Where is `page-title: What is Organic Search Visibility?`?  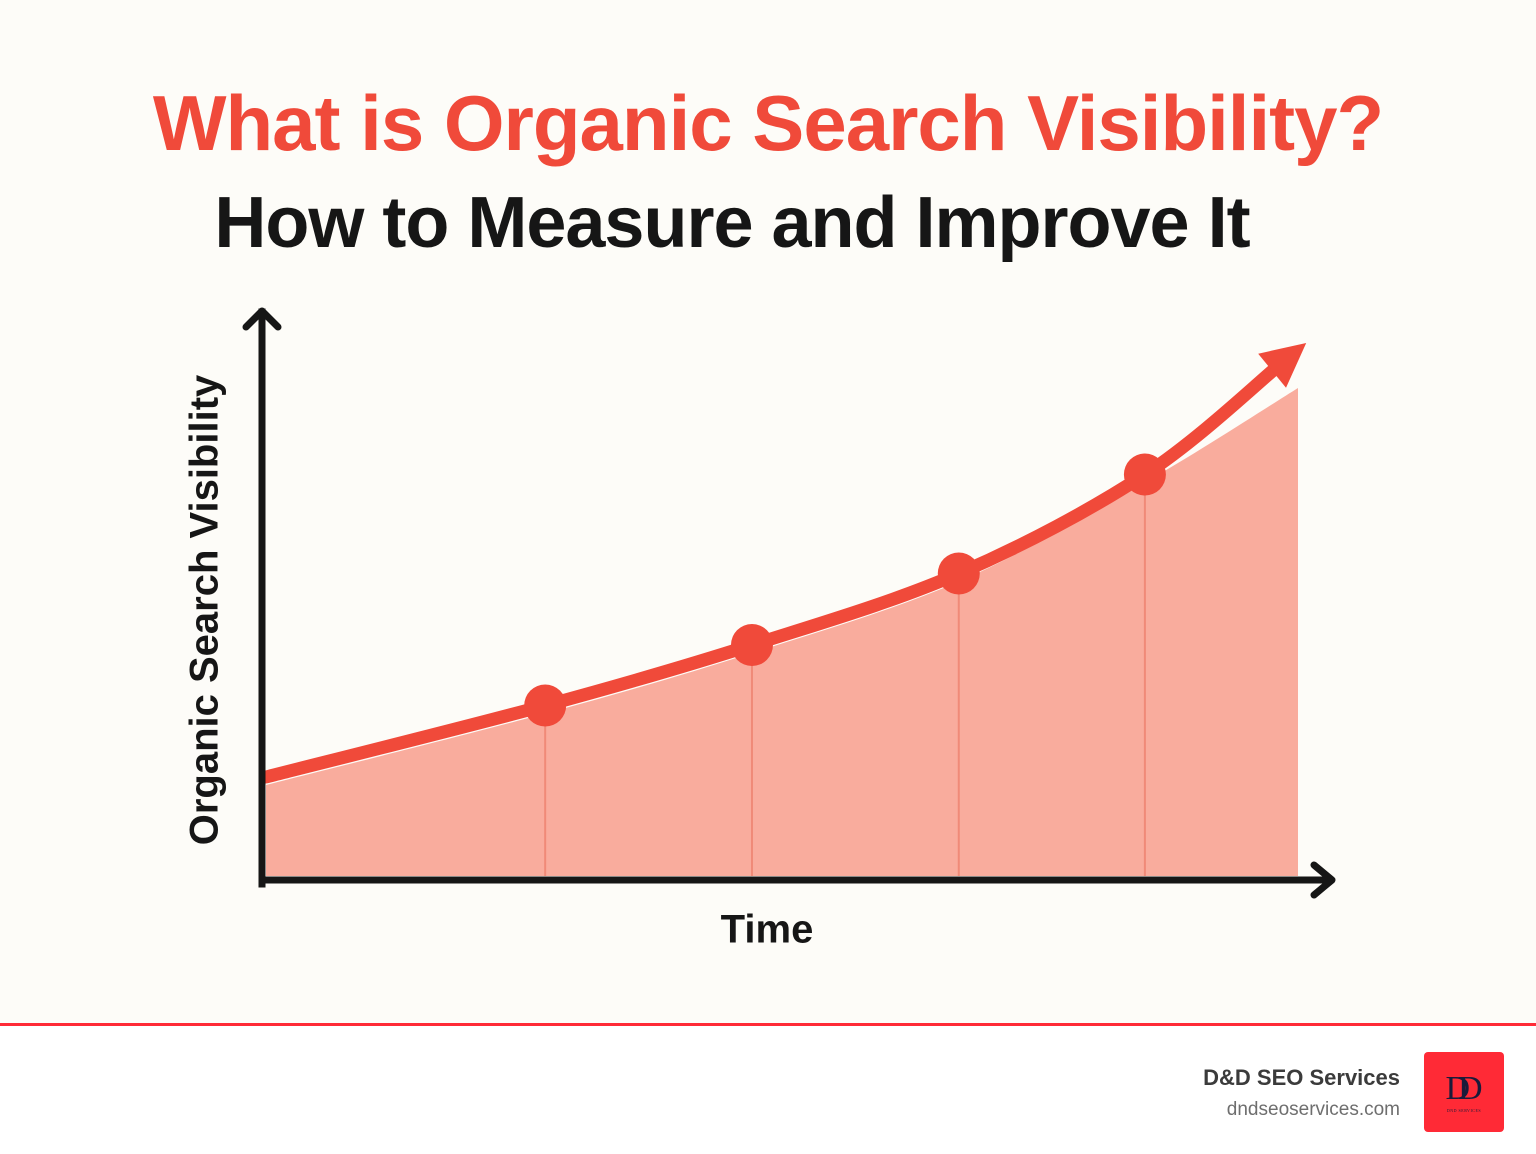
page-title: What is Organic Search Visibility? is located at coordinates (768, 123).